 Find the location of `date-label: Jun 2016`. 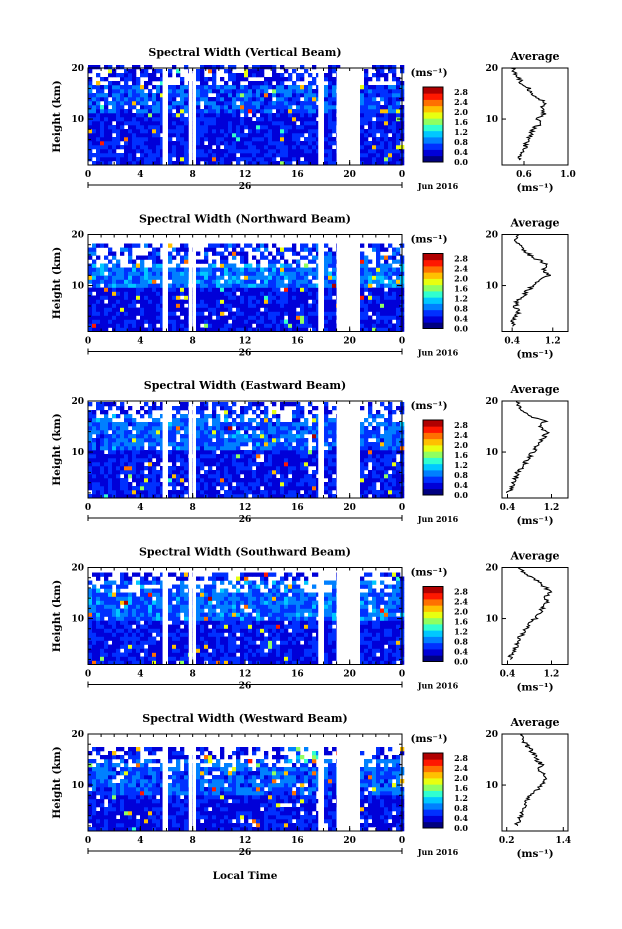

date-label: Jun 2016 is located at coordinates (438, 353).